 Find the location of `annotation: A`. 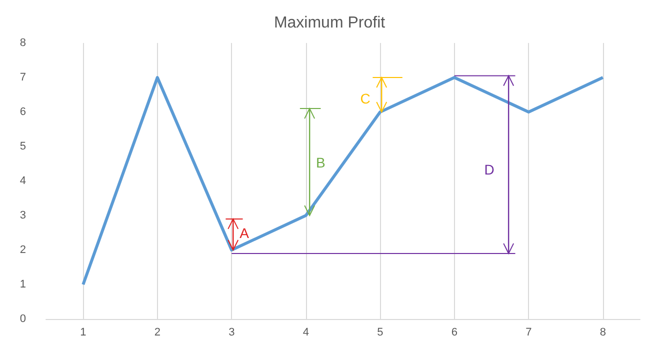

annotation: A is located at coordinates (245, 233).